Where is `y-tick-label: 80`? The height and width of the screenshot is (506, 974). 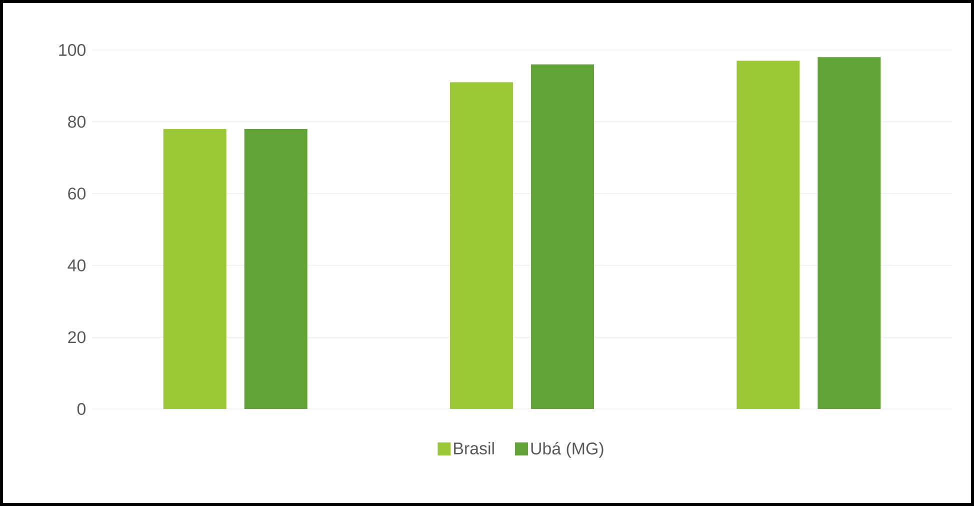
y-tick-label: 80 is located at coordinates (77, 122).